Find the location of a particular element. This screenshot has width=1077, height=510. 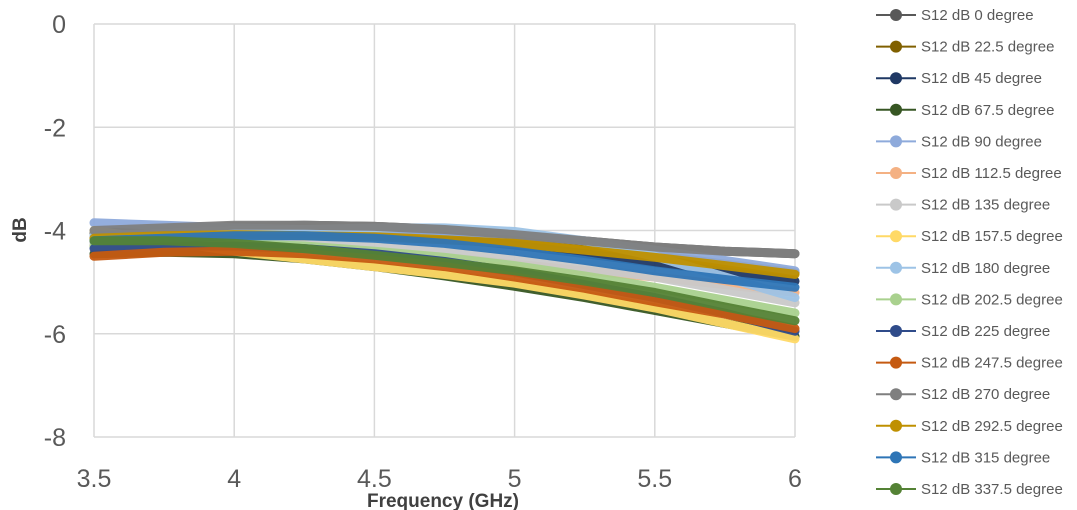

legend-label-4: S12 dB 90 degree is located at coordinates (981, 141).